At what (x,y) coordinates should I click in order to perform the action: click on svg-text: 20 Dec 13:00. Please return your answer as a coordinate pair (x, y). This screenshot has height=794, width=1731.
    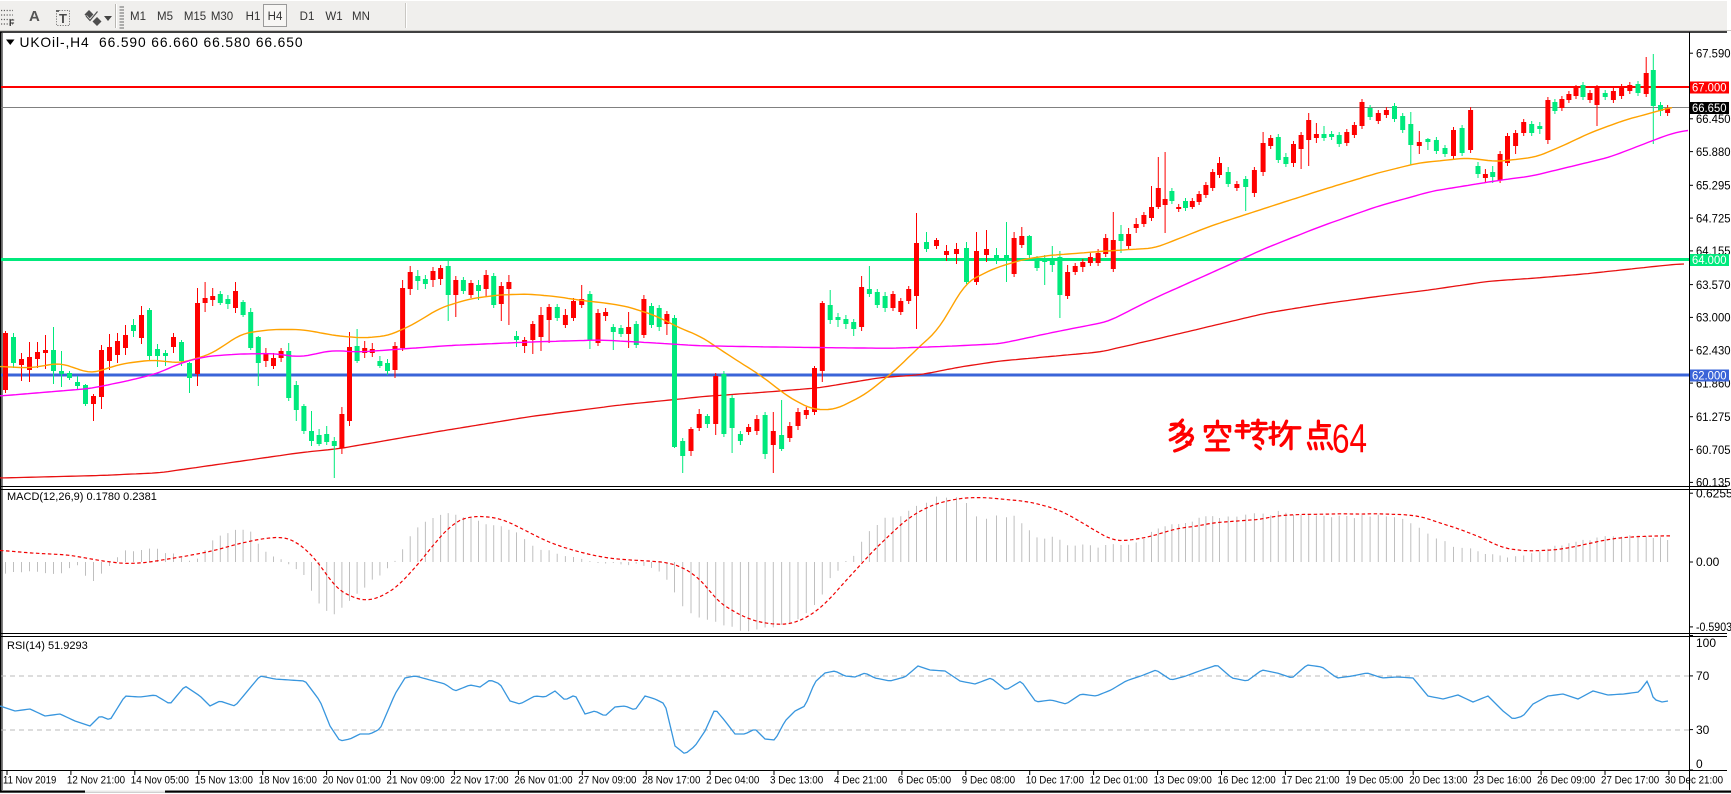
    Looking at the image, I should click on (1438, 781).